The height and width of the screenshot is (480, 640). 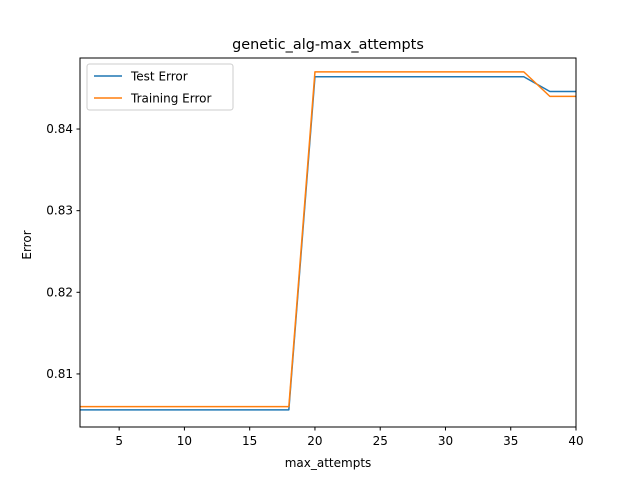 I want to click on y-tick-label: 0.81, so click(x=59, y=374).